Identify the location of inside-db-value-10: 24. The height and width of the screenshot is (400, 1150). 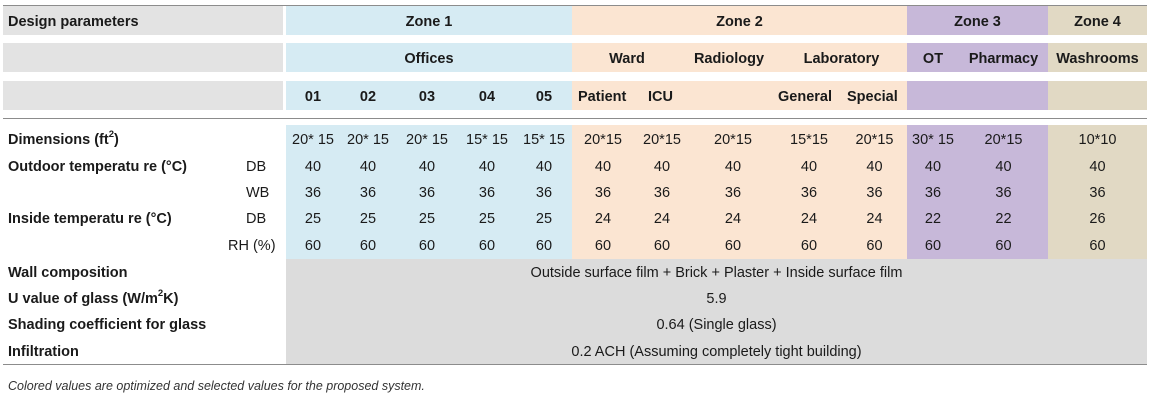
(874, 219).